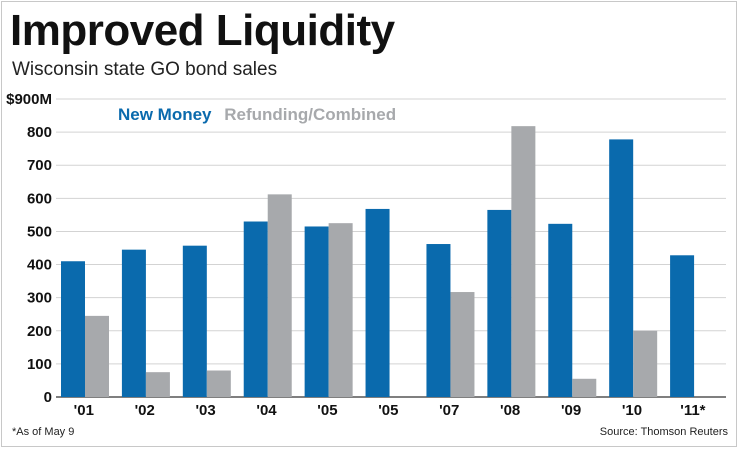 This screenshot has width=740, height=450. Describe the element at coordinates (39, 198) in the screenshot. I see `y-tick-label: 600` at that location.